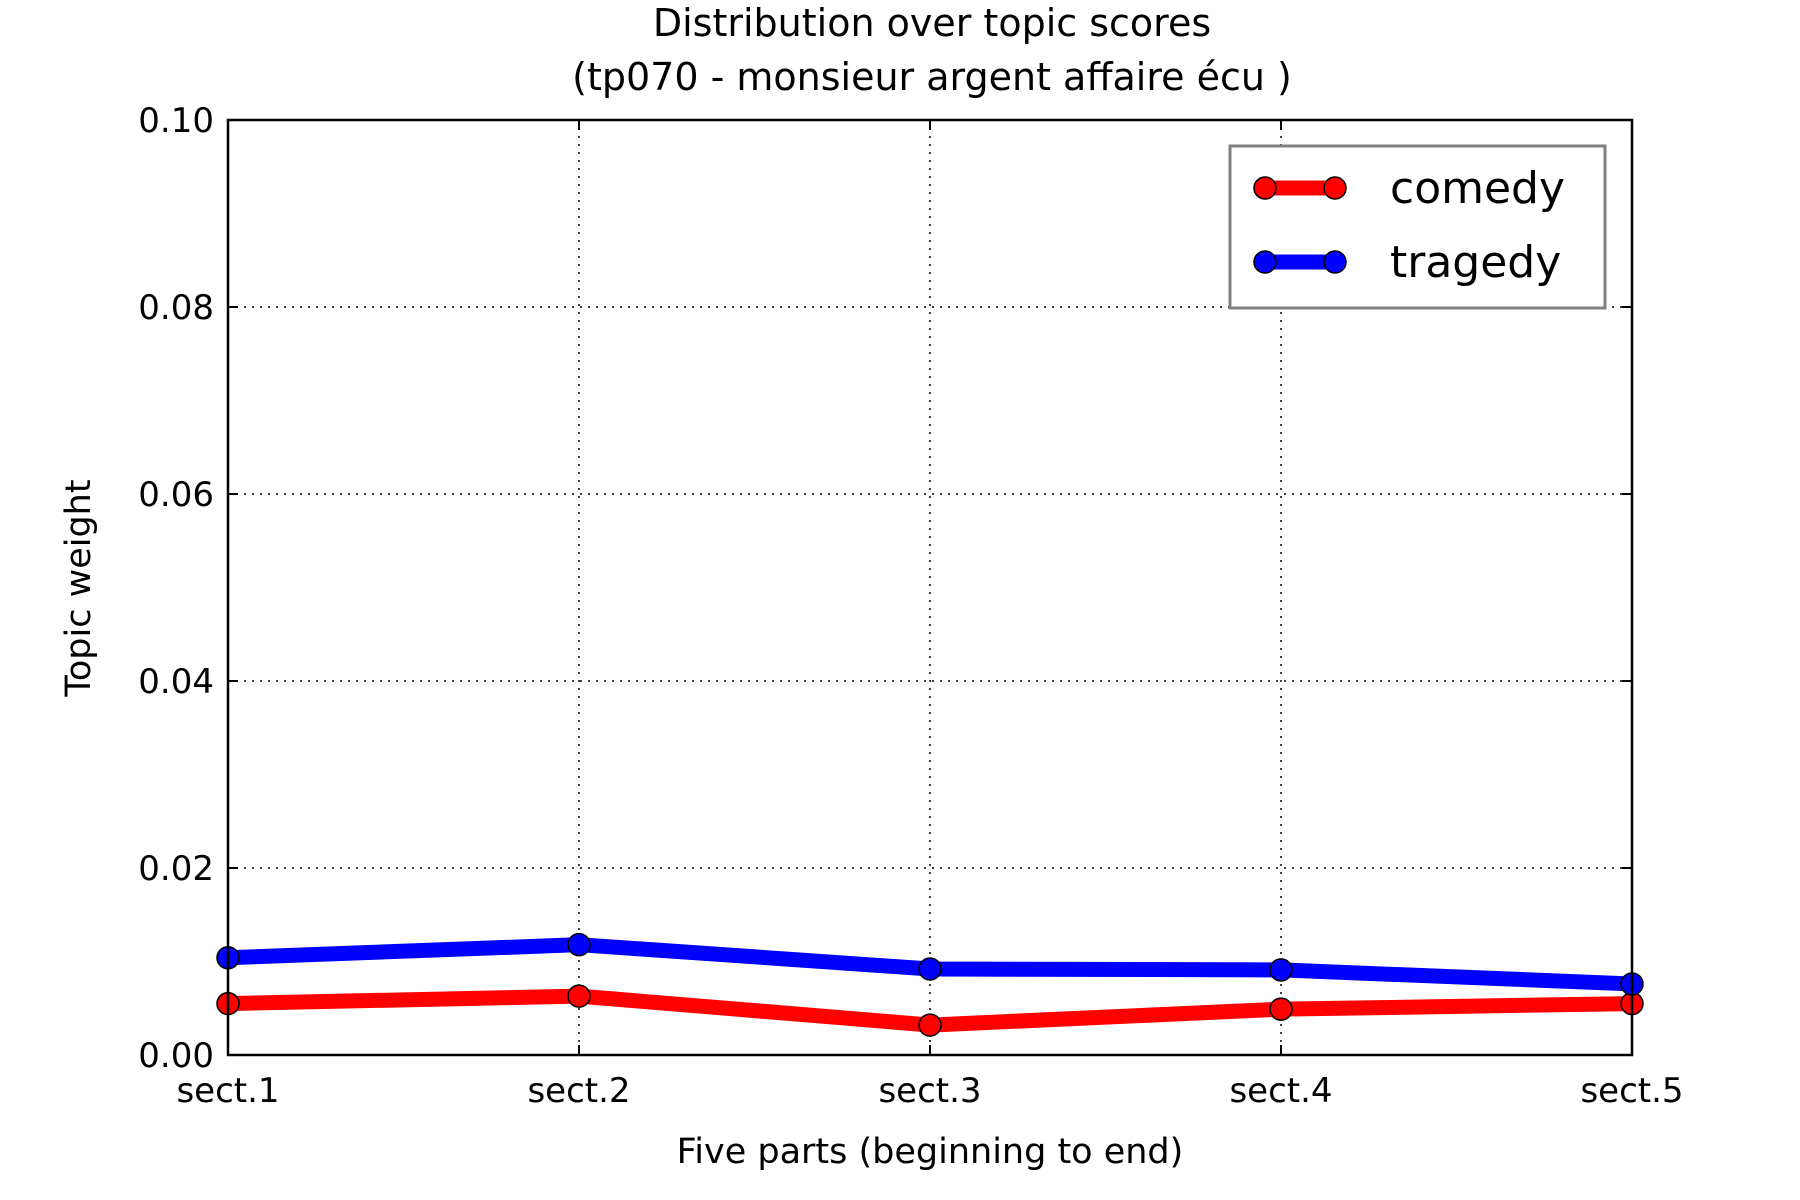 This screenshot has width=1800, height=1200. Describe the element at coordinates (176, 121) in the screenshot. I see `y-tick-label: 0.10` at that location.